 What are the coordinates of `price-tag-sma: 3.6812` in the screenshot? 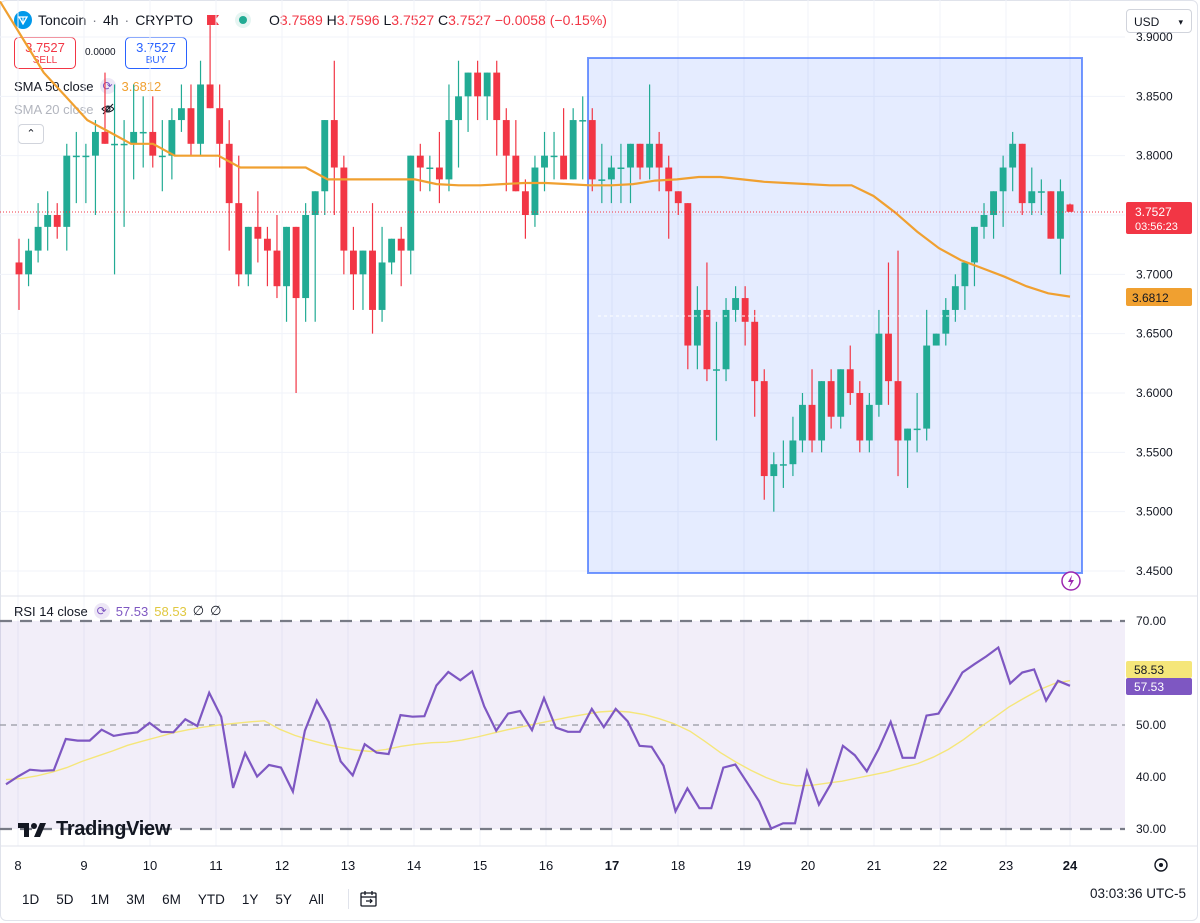 It's located at (1159, 297).